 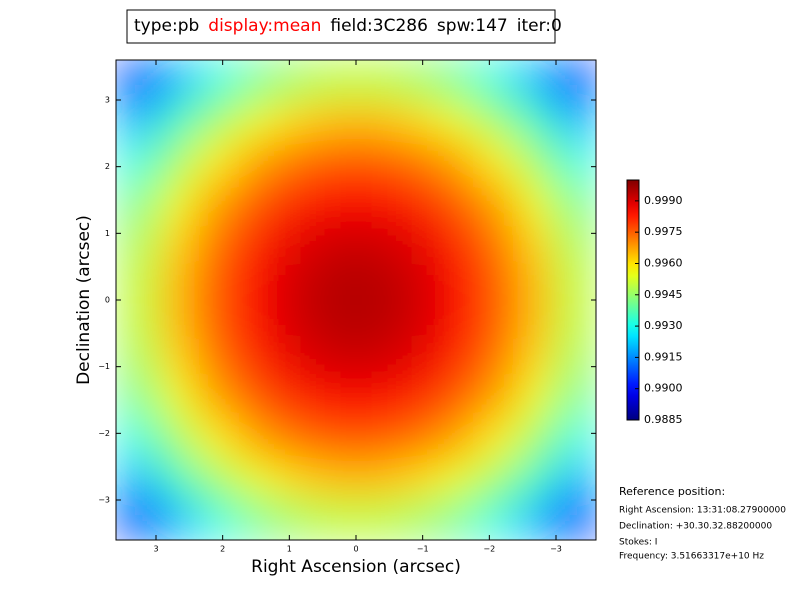 I want to click on colorbar, so click(x=633, y=300).